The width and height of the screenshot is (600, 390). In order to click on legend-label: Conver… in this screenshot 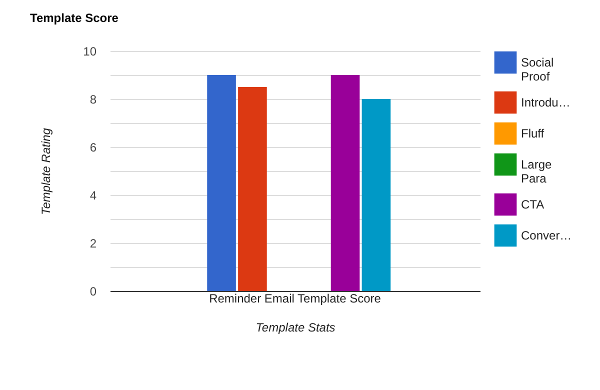, I will do `click(546, 235)`.